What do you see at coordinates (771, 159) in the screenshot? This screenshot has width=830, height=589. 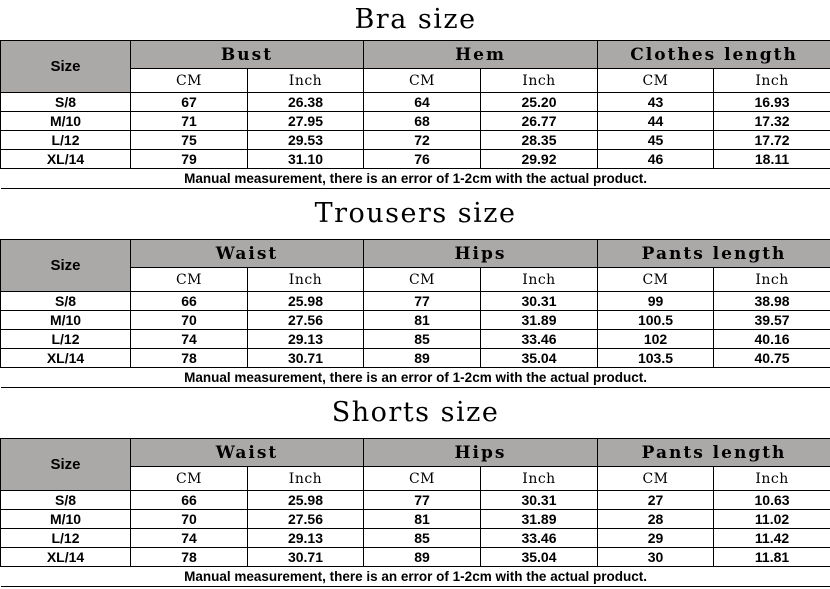 I see `cell-value: 18.11` at bounding box center [771, 159].